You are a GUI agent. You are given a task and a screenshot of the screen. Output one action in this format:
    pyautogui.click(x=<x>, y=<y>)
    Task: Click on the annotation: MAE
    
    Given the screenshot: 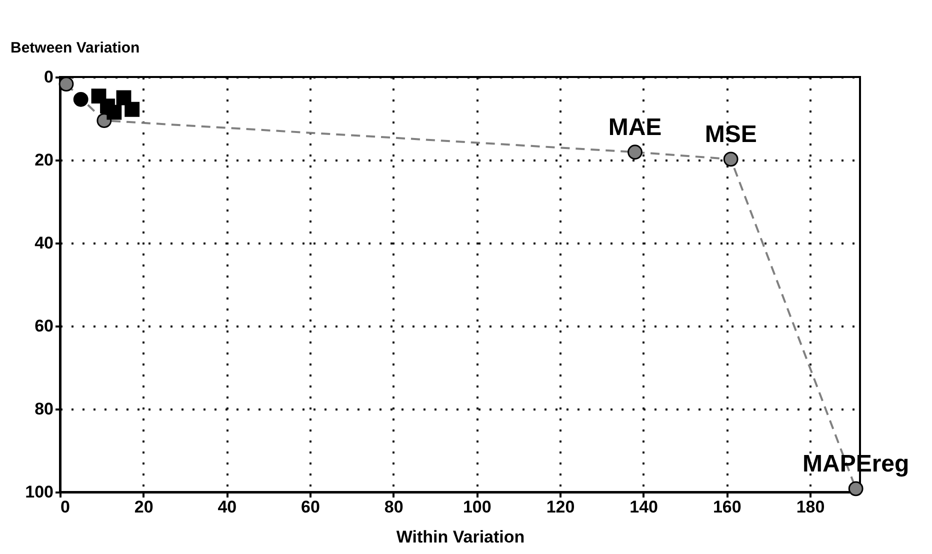 What is the action you would take?
    pyautogui.click(x=635, y=128)
    